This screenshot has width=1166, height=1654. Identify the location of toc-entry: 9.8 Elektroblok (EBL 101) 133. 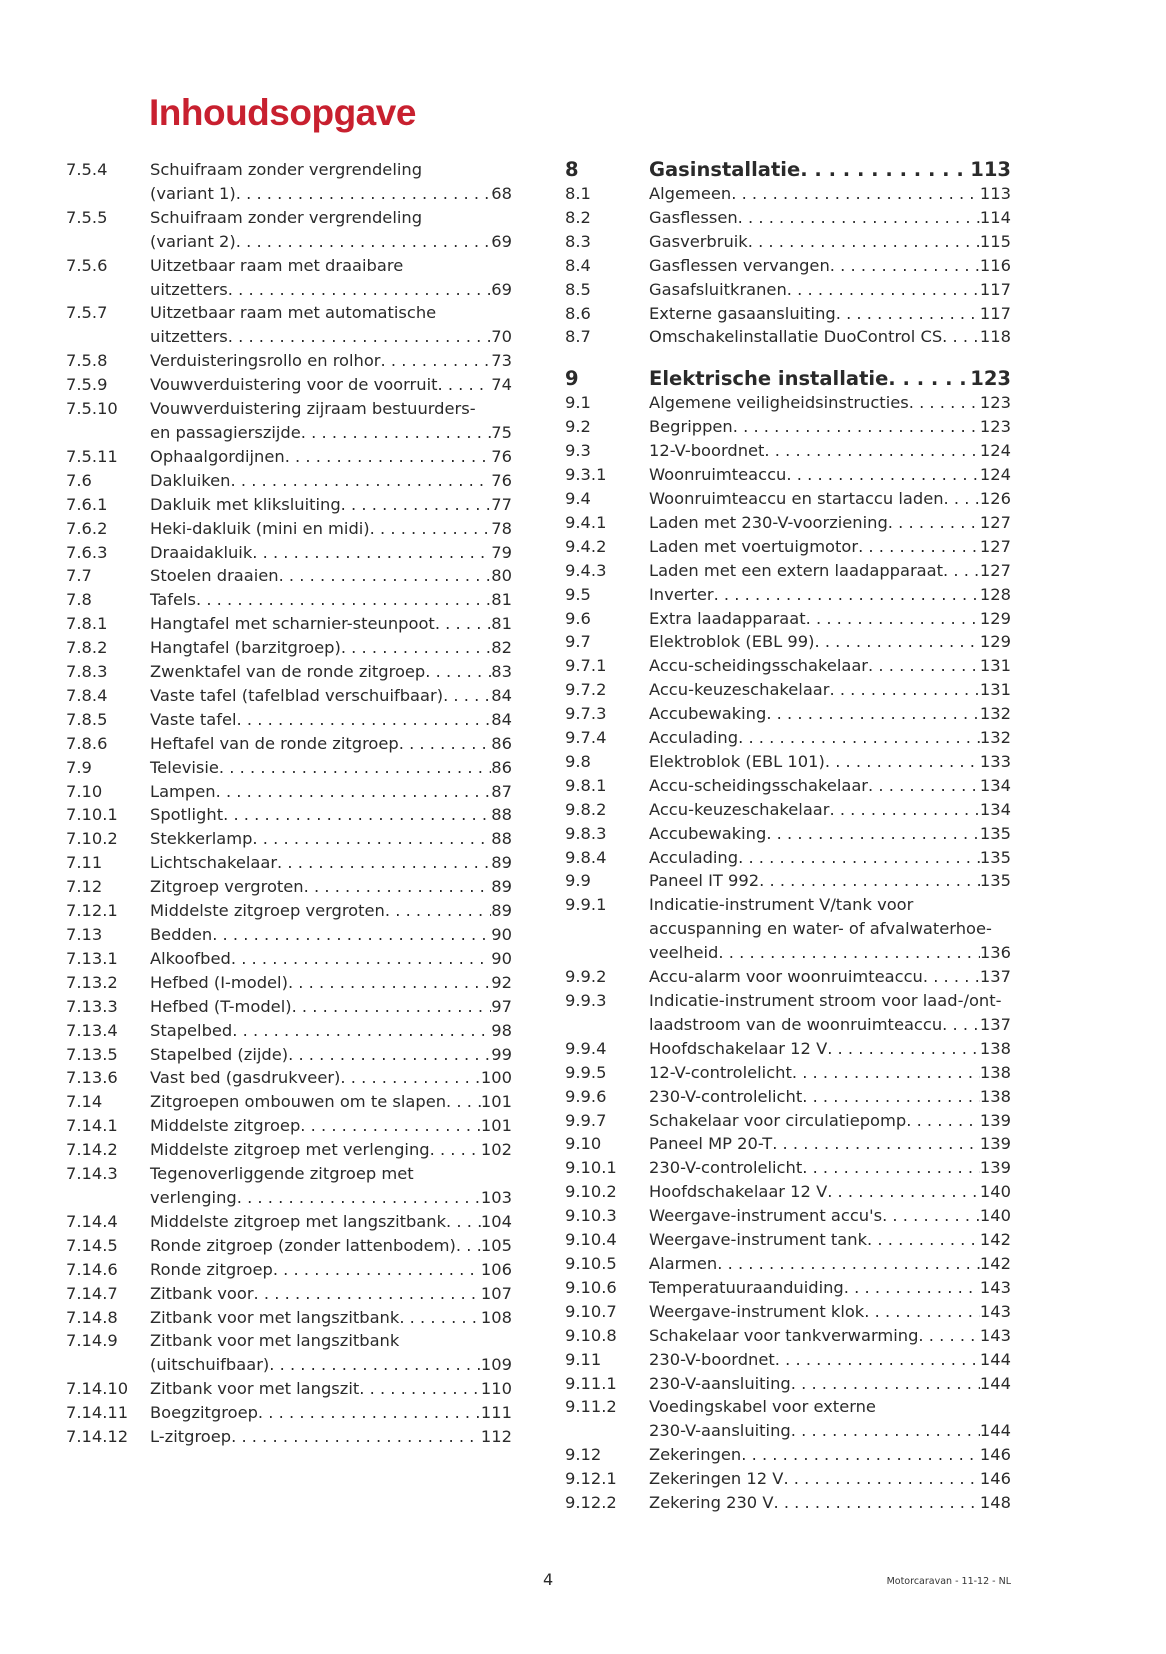
(788, 762).